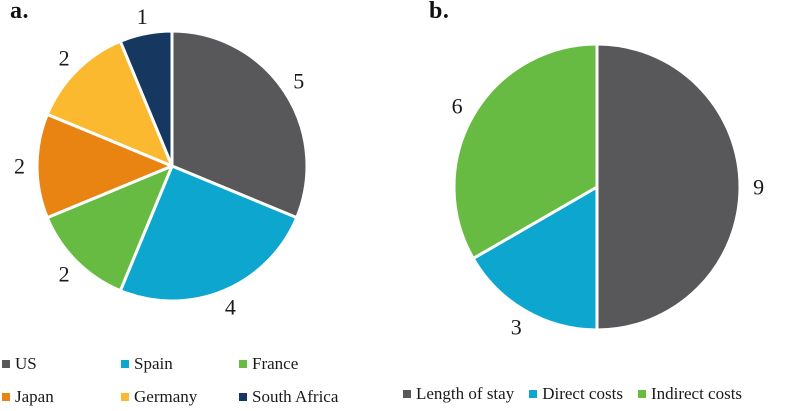  What do you see at coordinates (26, 363) in the screenshot?
I see `legend-label: US` at bounding box center [26, 363].